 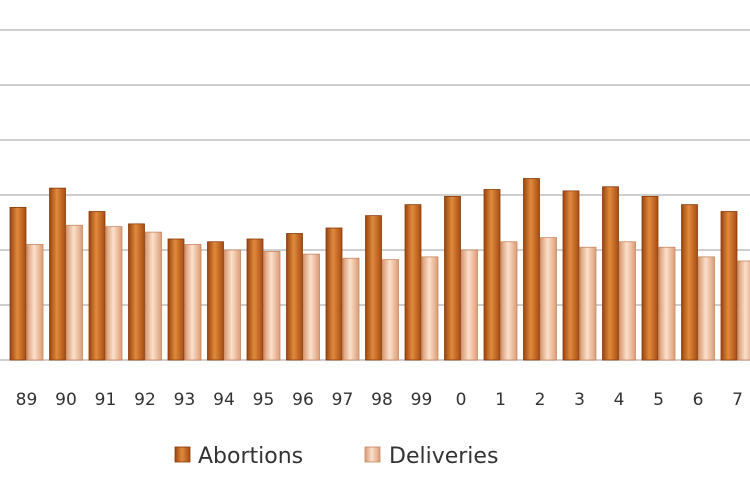 I want to click on x-tick-label: 98, so click(x=382, y=400).